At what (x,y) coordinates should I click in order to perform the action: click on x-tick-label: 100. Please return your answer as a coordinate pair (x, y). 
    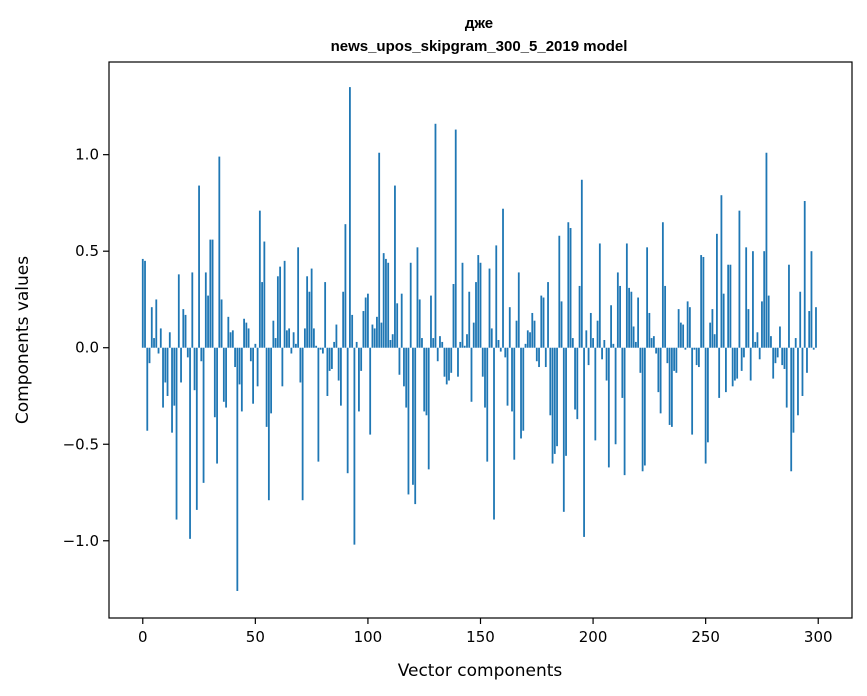
    Looking at the image, I should click on (368, 637).